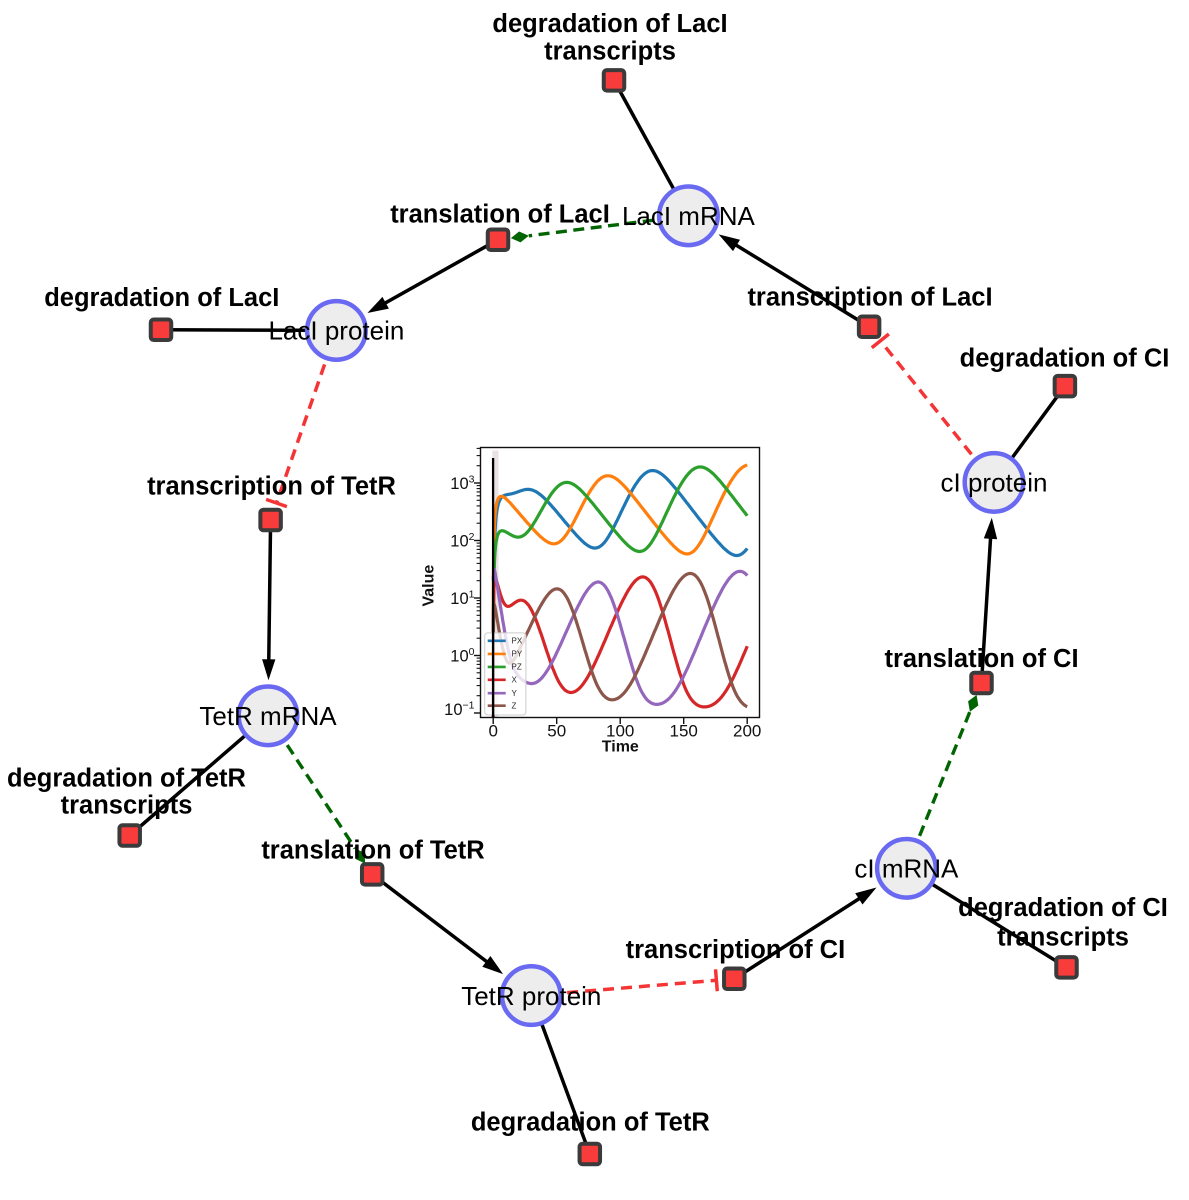 The height and width of the screenshot is (1200, 1189). I want to click on svg-text: 101, so click(462, 598).